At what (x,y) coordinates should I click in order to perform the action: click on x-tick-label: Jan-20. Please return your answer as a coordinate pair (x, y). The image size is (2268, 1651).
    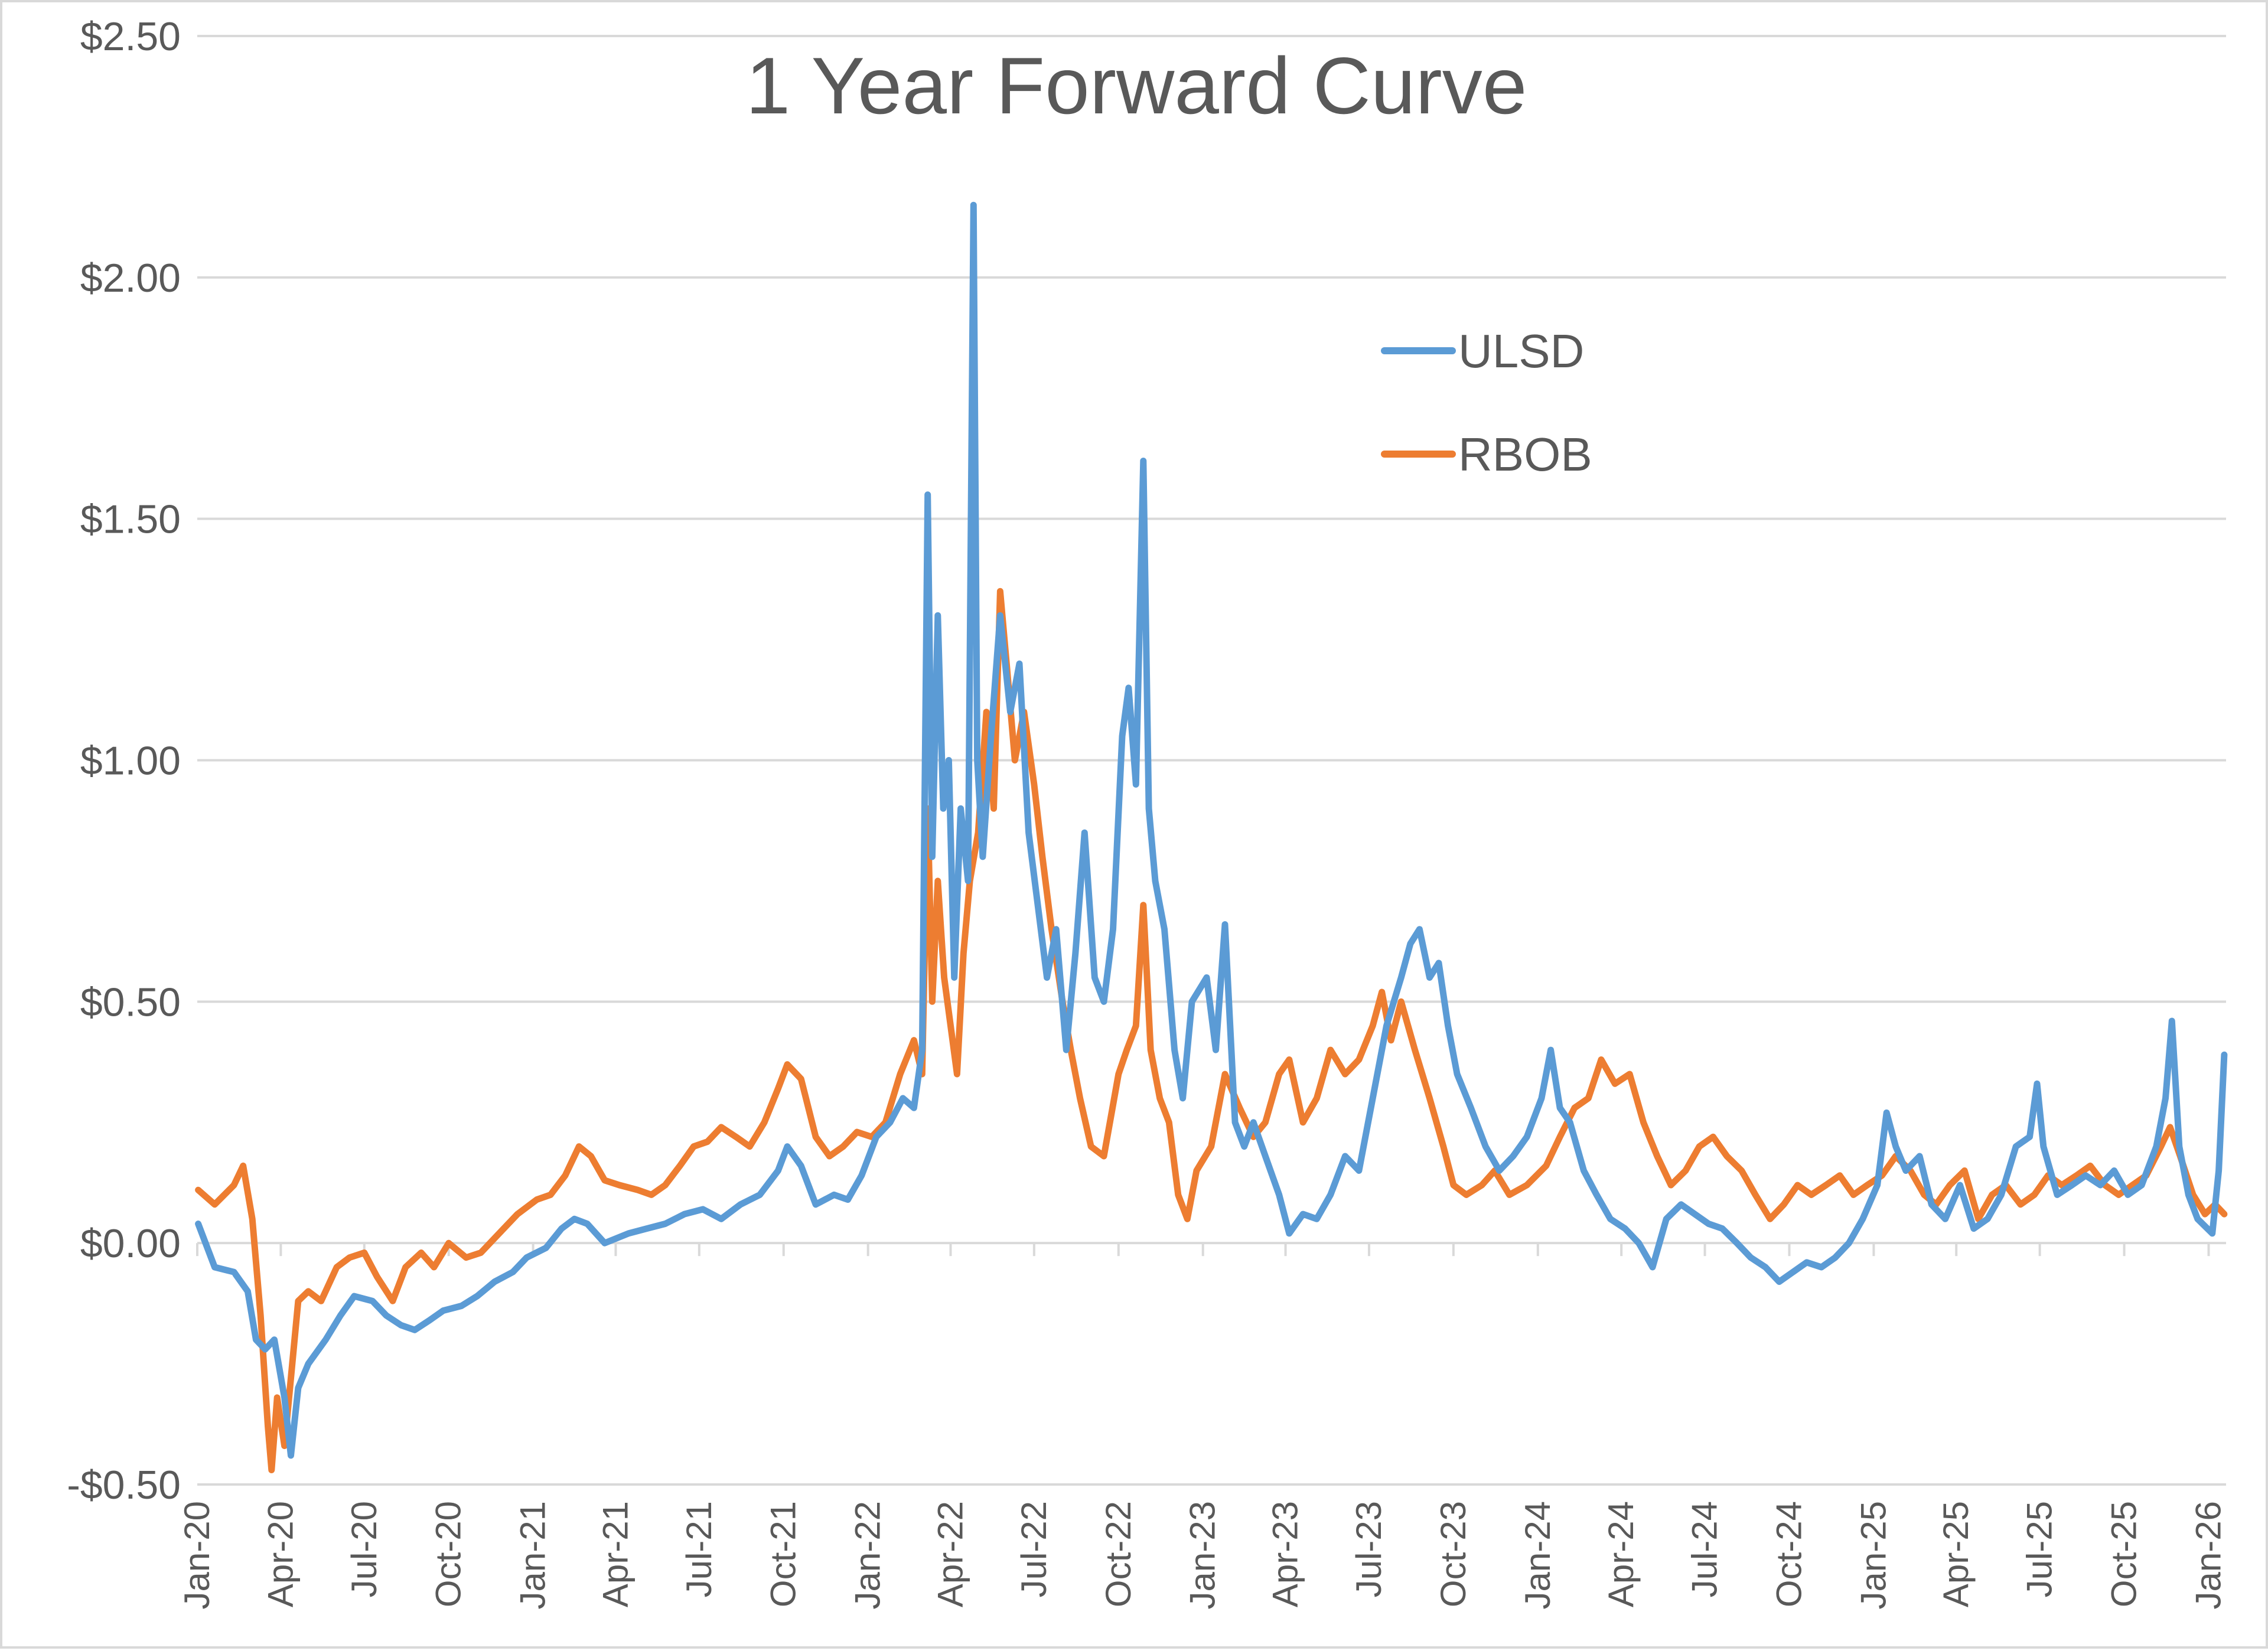
    Looking at the image, I should click on (197, 1555).